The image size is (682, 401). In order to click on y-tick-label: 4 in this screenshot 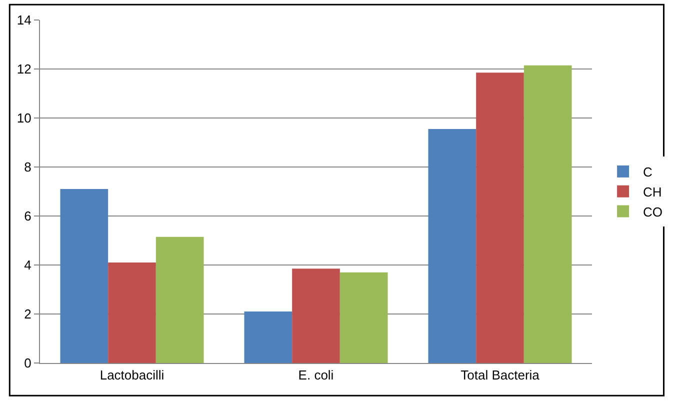, I will do `click(28, 265)`.